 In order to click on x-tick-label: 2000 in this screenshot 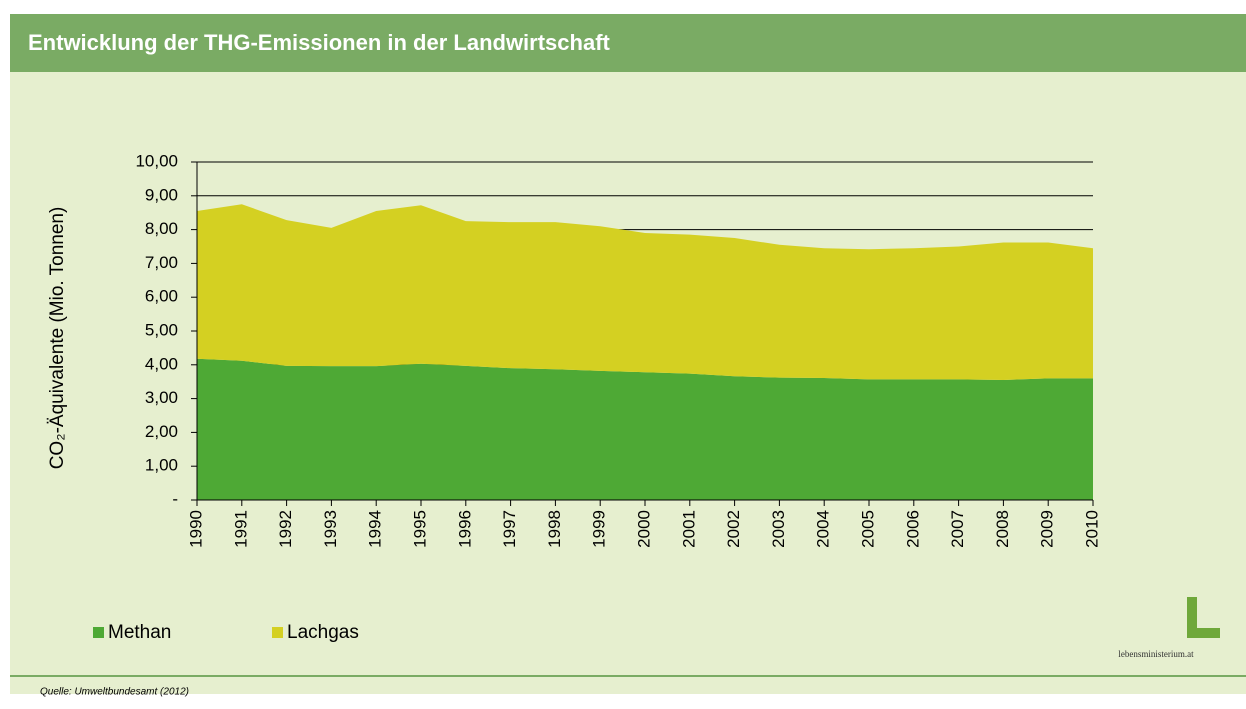, I will do `click(643, 529)`.